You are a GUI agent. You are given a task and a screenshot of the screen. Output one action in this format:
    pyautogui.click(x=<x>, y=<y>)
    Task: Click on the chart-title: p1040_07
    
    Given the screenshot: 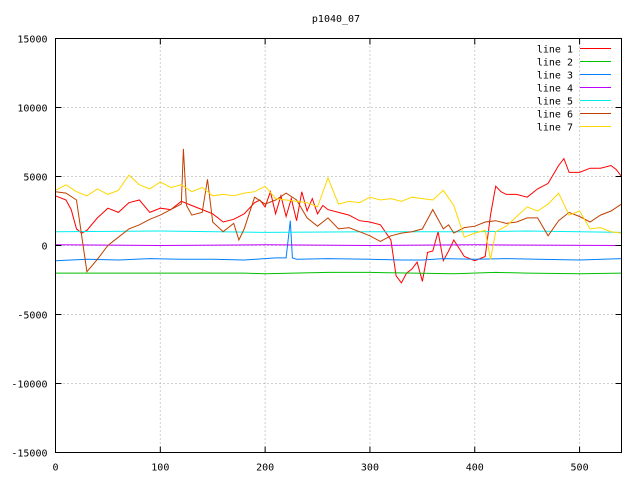 What is the action you would take?
    pyautogui.click(x=336, y=19)
    